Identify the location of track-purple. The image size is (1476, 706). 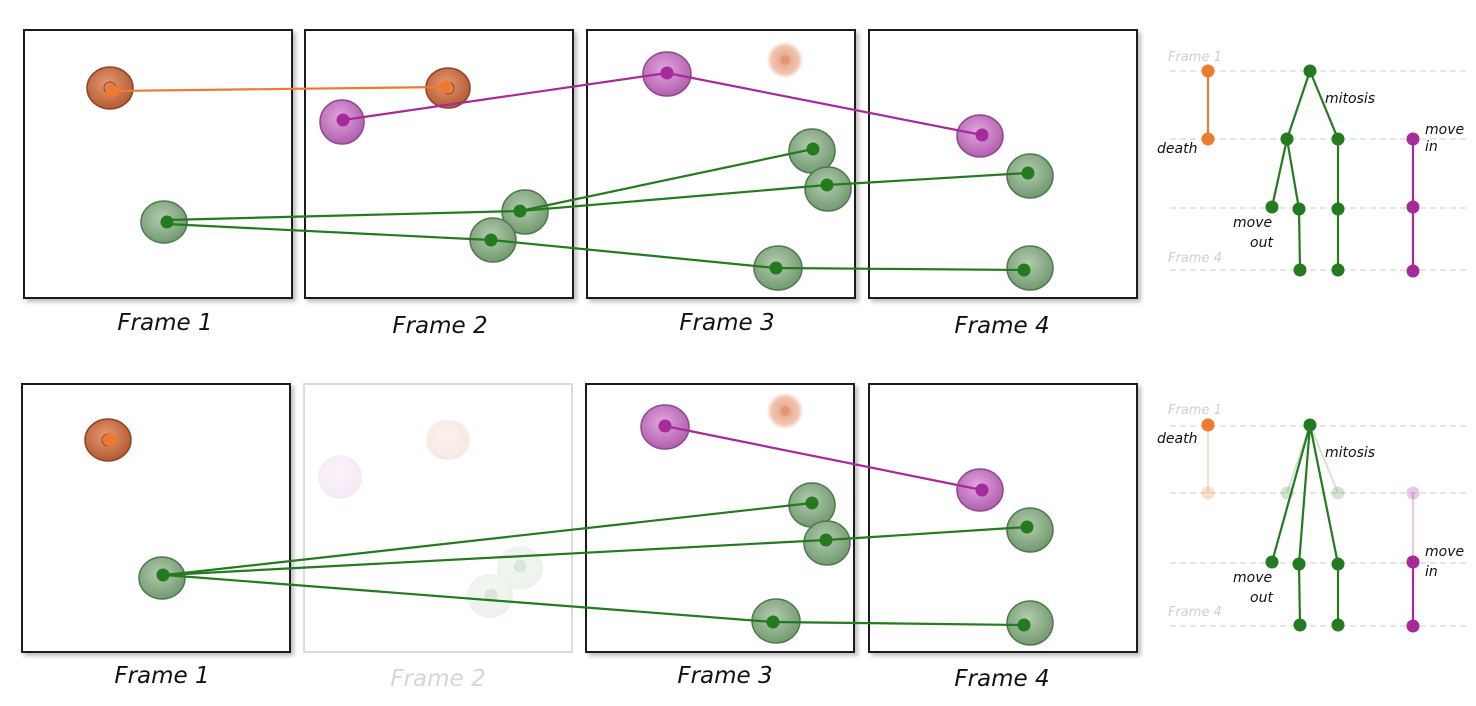
(823, 458).